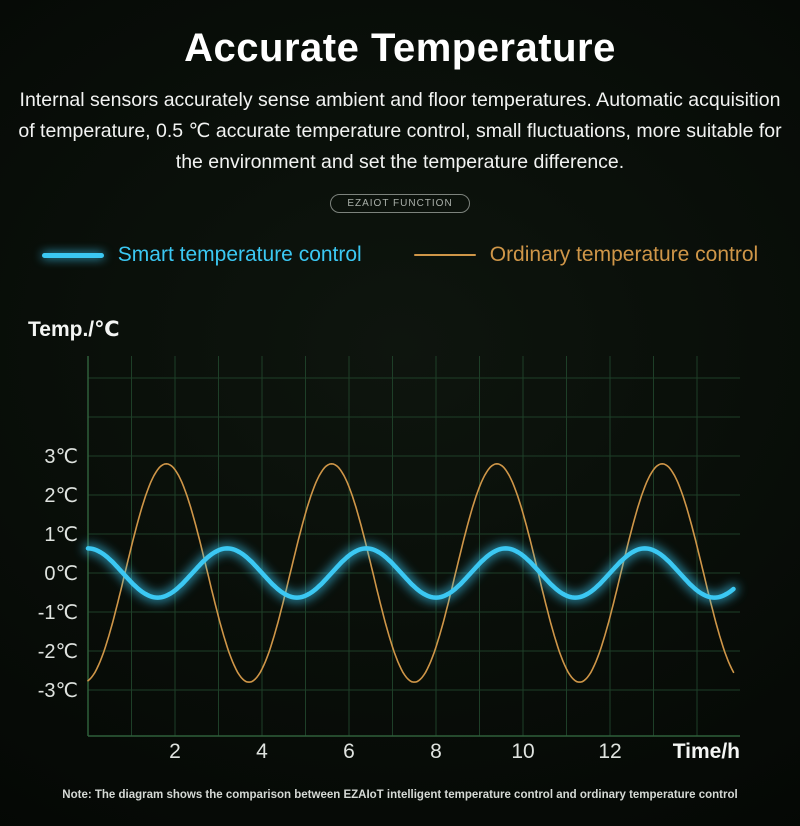 Image resolution: width=800 pixels, height=826 pixels. Describe the element at coordinates (262, 751) in the screenshot. I see `svg-text: 4` at that location.